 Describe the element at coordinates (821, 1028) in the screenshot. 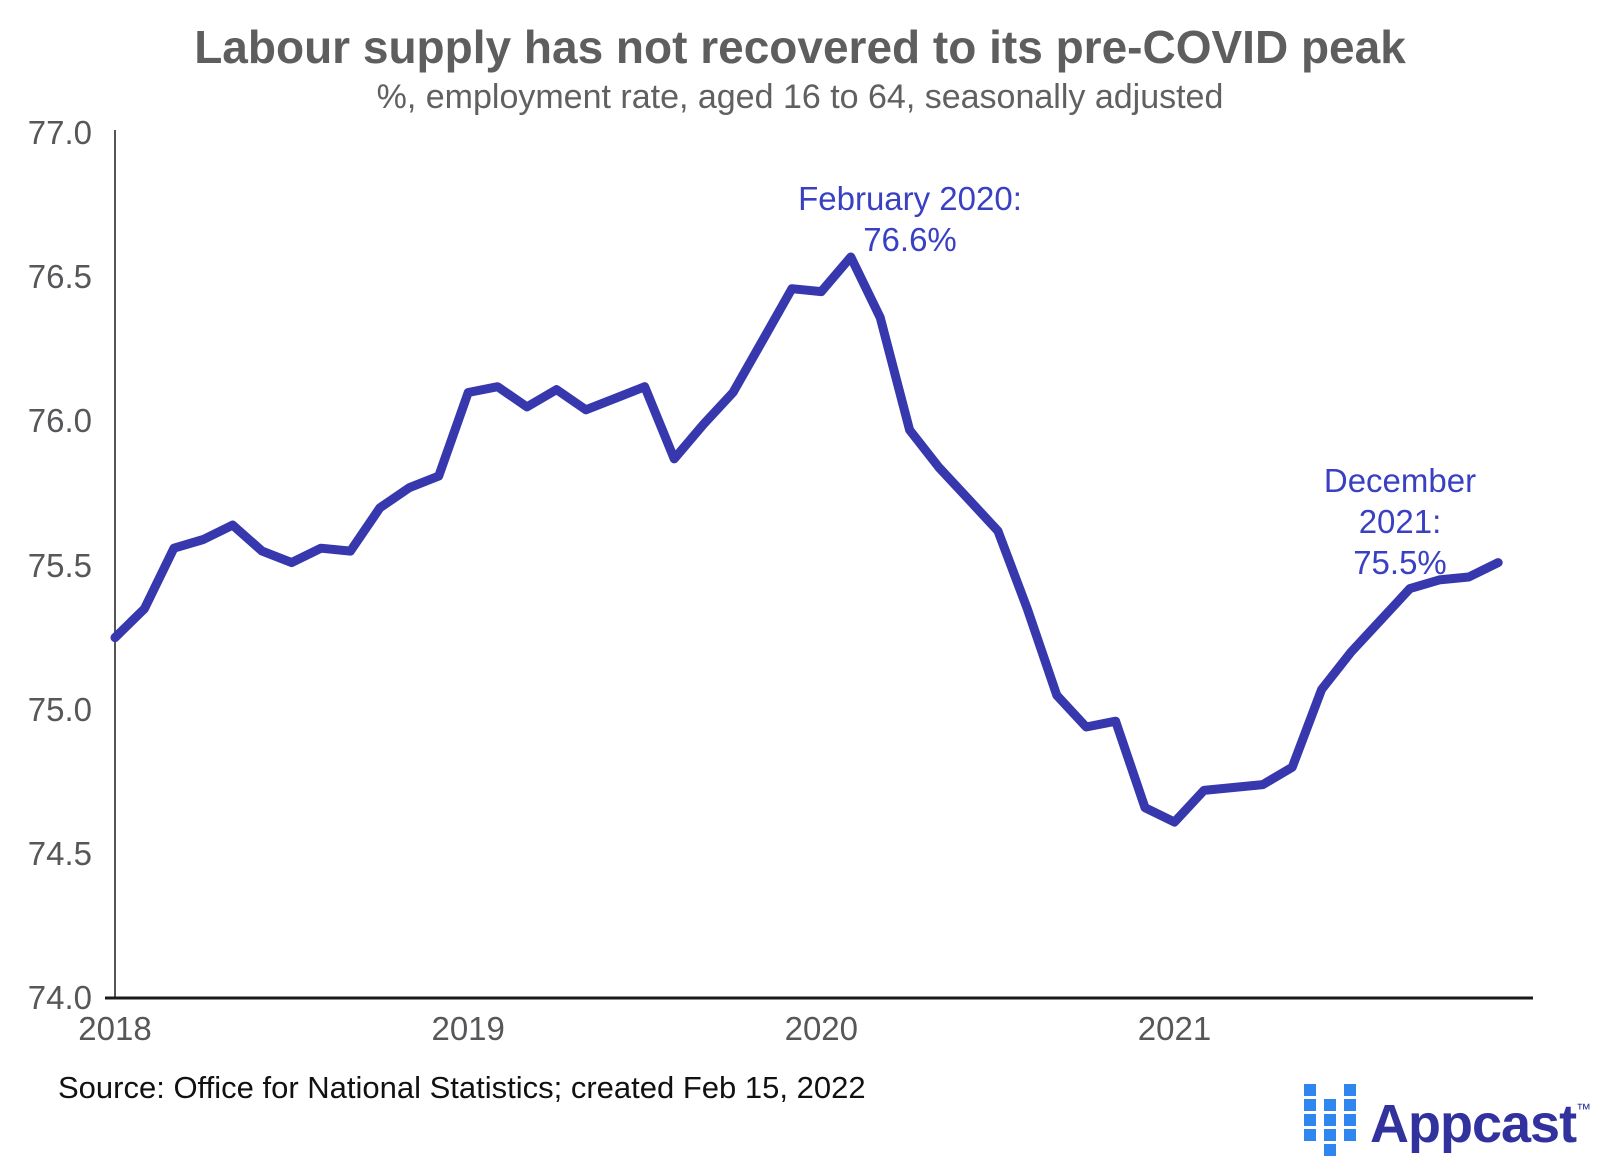

I see `x-axis-tick-label: 2020` at that location.